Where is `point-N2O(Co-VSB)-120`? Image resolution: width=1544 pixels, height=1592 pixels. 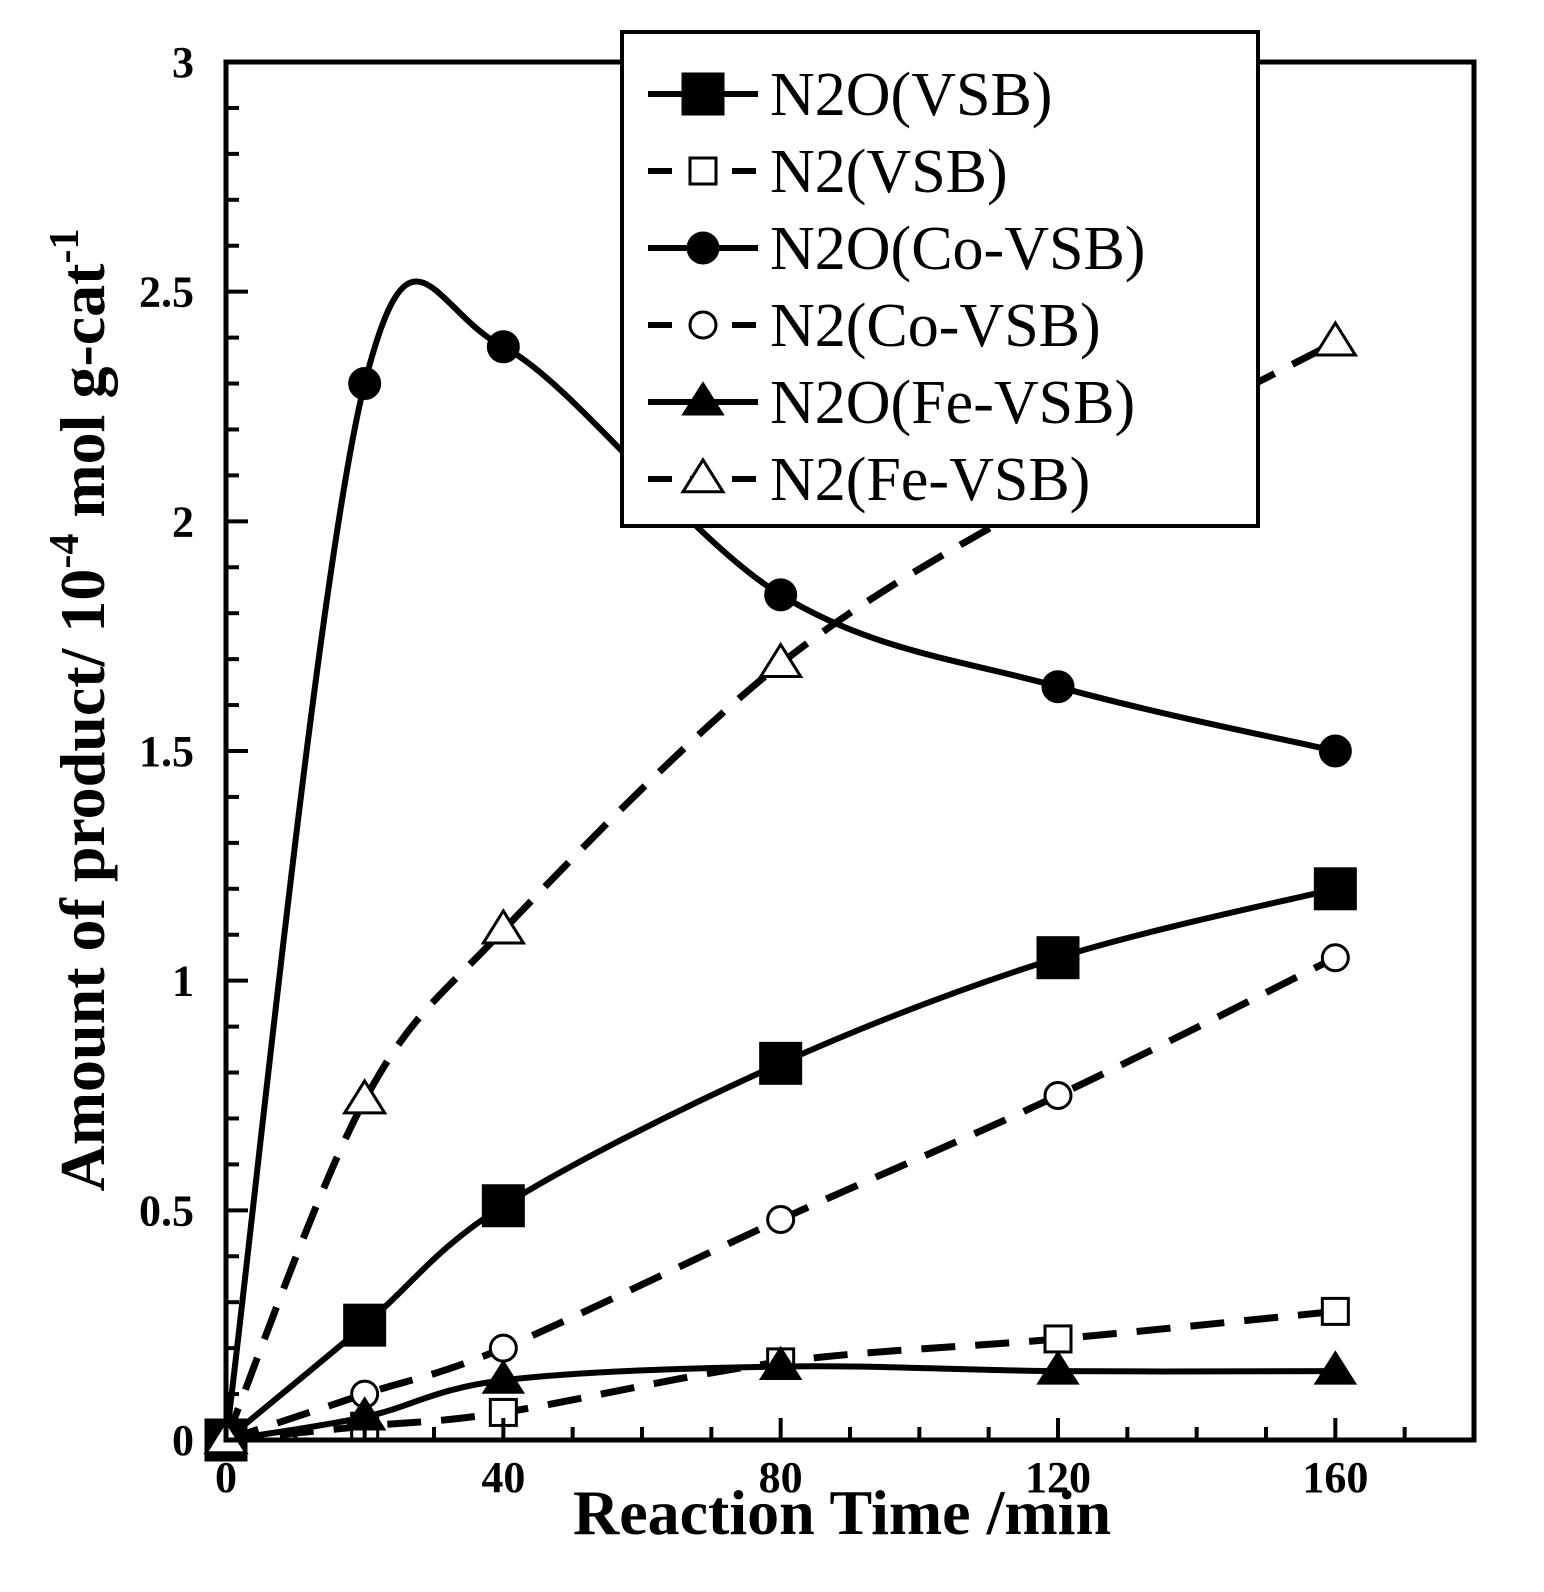
point-N2O(Co-VSB)-120 is located at coordinates (1058, 687).